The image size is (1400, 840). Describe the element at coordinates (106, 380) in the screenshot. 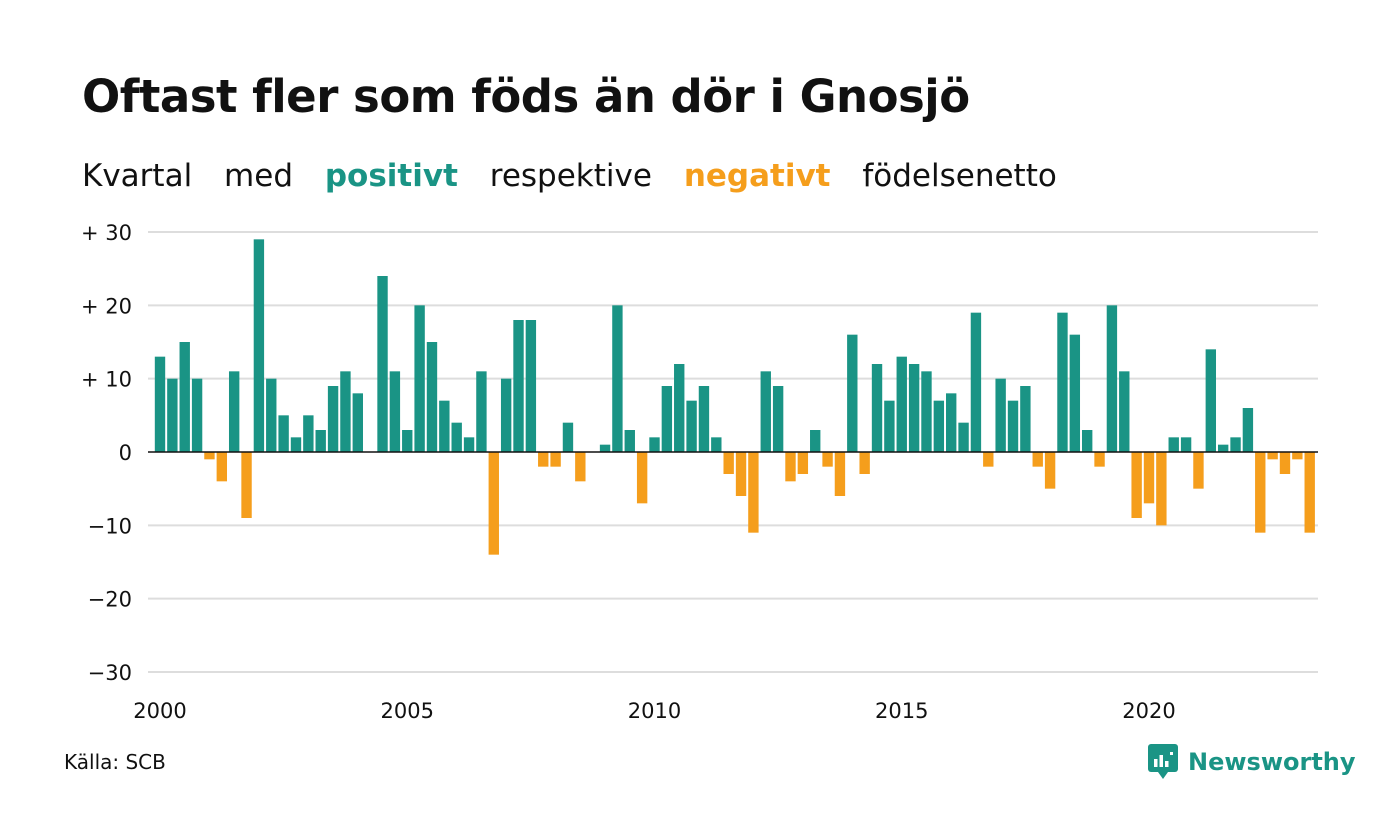

I see `y-tick-label: + 10` at that location.